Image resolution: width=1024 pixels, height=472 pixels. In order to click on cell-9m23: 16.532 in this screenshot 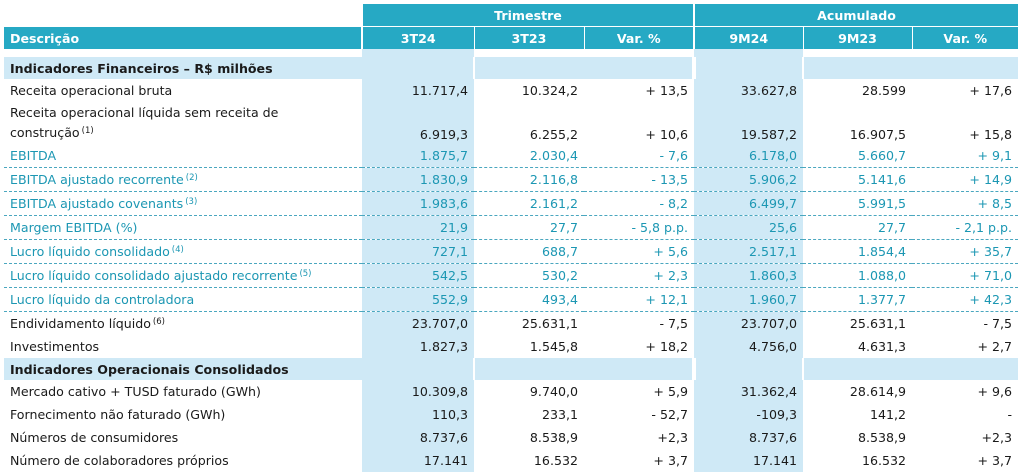, I will do `click(884, 460)`.